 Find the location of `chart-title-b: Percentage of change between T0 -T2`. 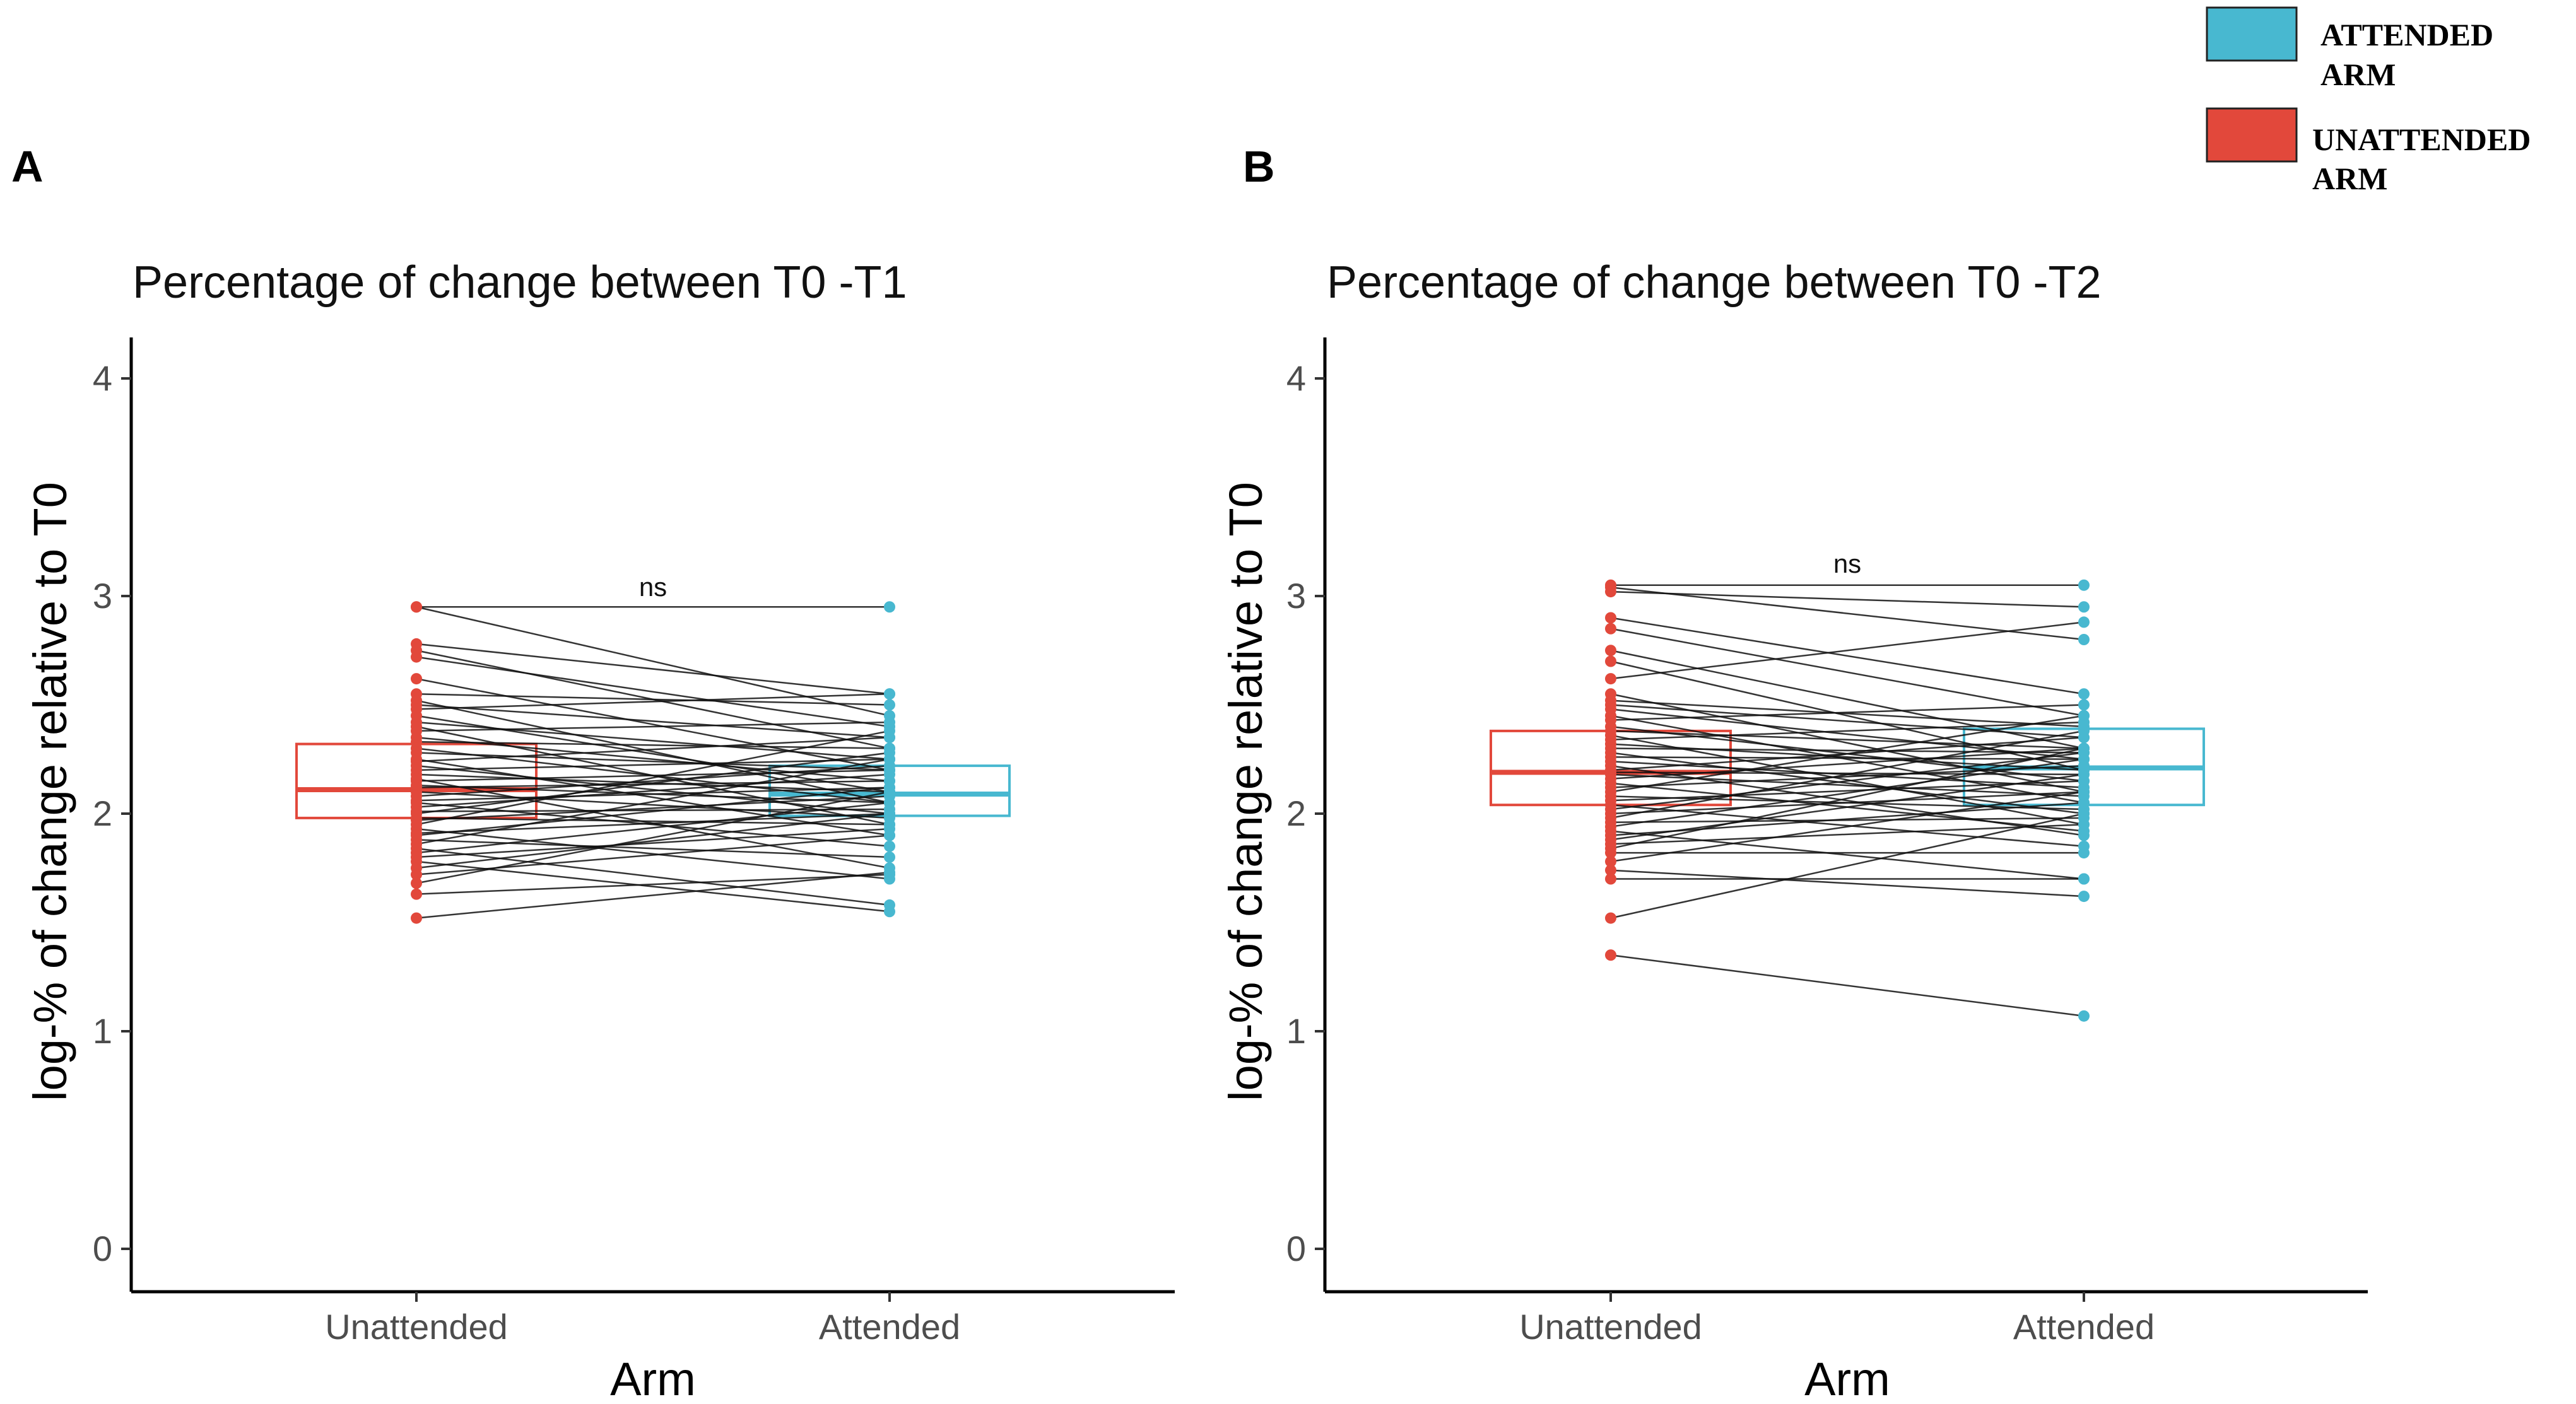

chart-title-b: Percentage of change between T0 -T2 is located at coordinates (1714, 282).